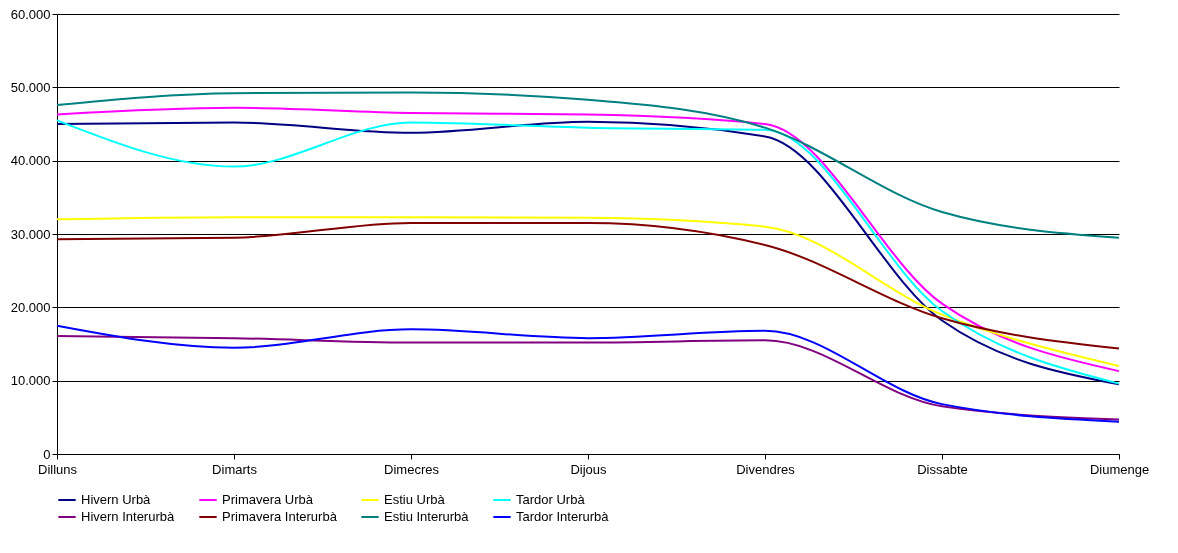 The image size is (1178, 553). I want to click on y-tick-label: 0, so click(47, 454).